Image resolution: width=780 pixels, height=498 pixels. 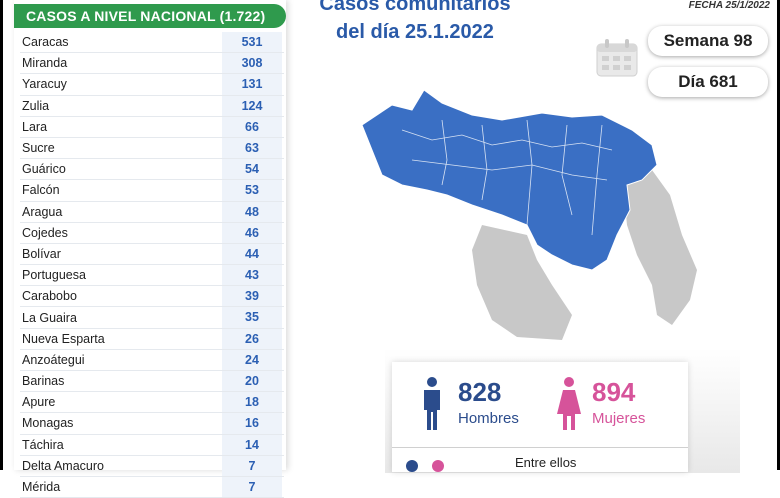 I want to click on mujeres-count: 894, so click(x=614, y=392).